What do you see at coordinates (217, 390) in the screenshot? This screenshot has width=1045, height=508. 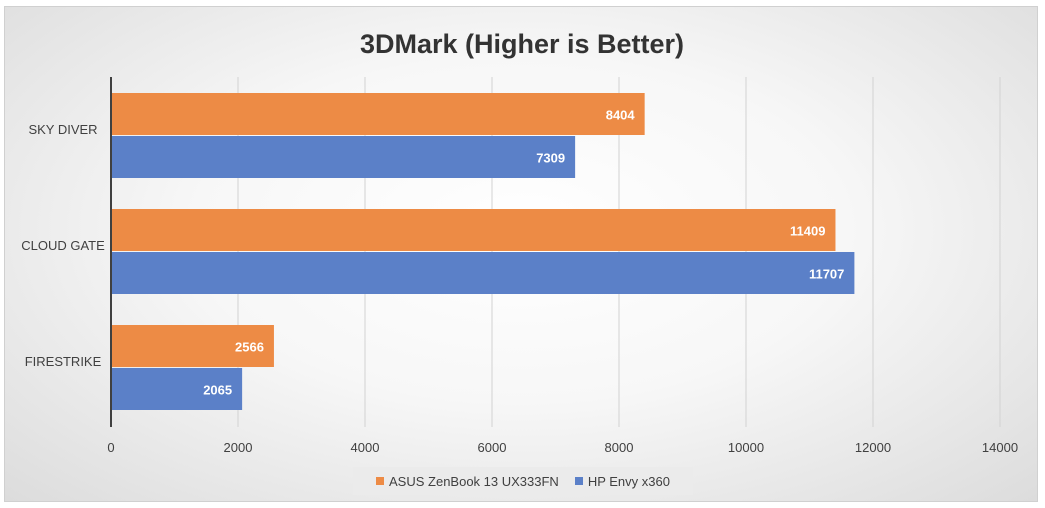 I see `data-label-2-1: 2065` at bounding box center [217, 390].